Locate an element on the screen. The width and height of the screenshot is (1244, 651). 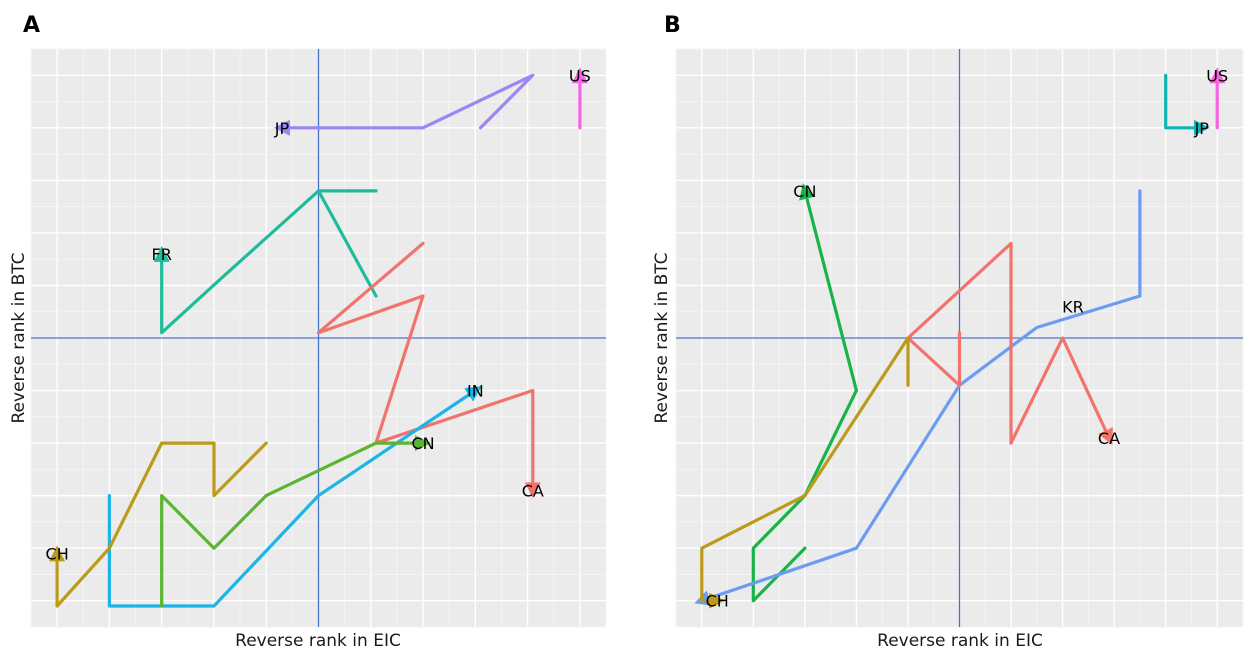
x-axis-title-a: Reverse rank in EIC is located at coordinates (318, 641).